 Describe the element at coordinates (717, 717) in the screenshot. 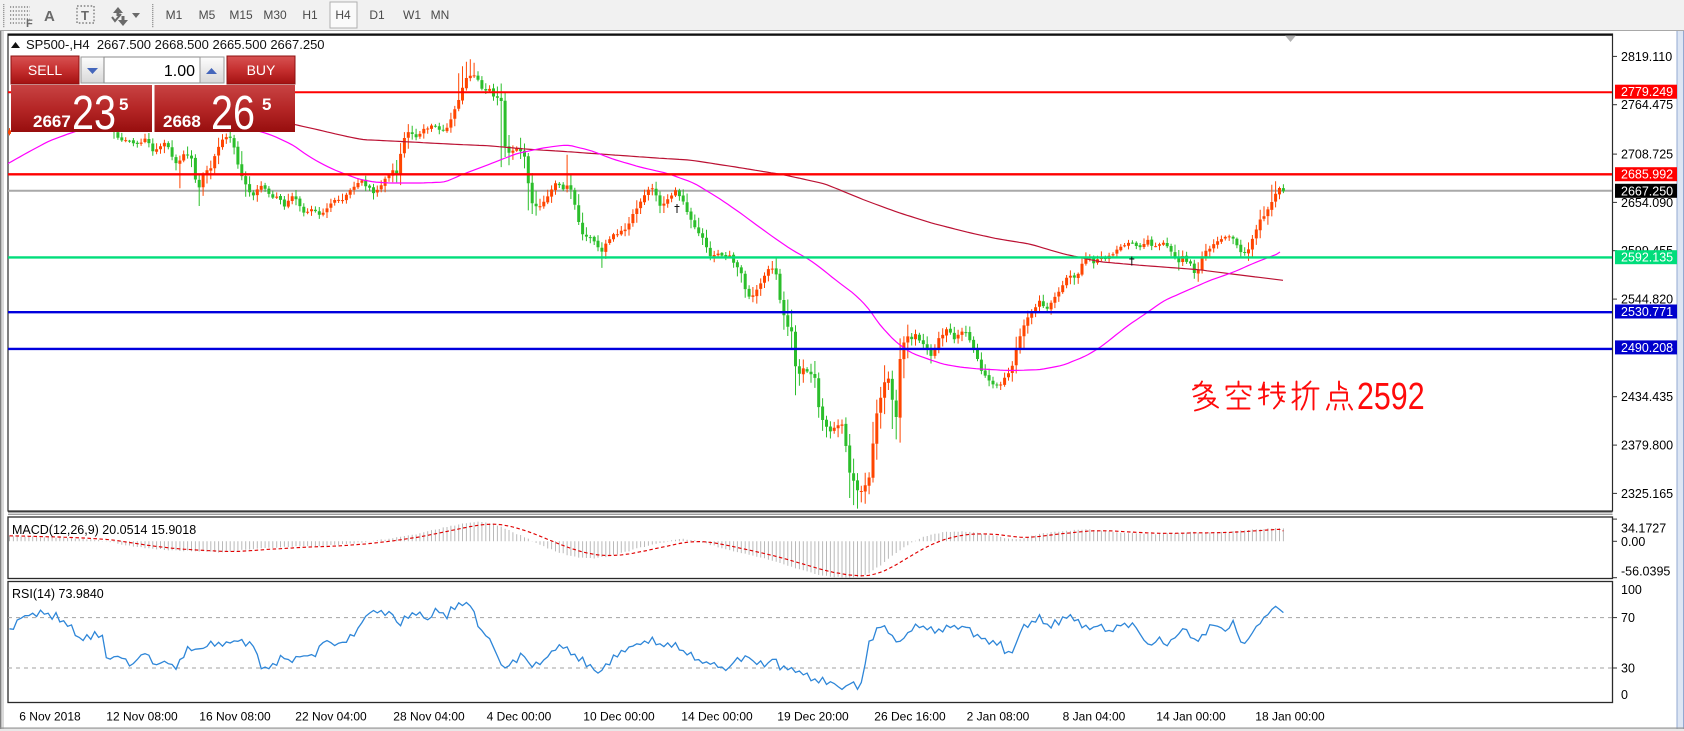

I see `svg-text: 14 Dec 00:00` at that location.